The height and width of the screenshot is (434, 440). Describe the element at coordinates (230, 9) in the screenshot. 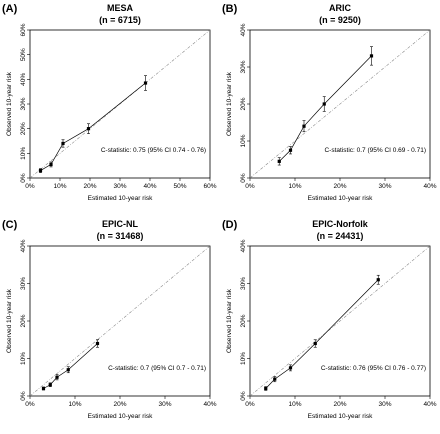

I see `panel-letter: (B)` at that location.